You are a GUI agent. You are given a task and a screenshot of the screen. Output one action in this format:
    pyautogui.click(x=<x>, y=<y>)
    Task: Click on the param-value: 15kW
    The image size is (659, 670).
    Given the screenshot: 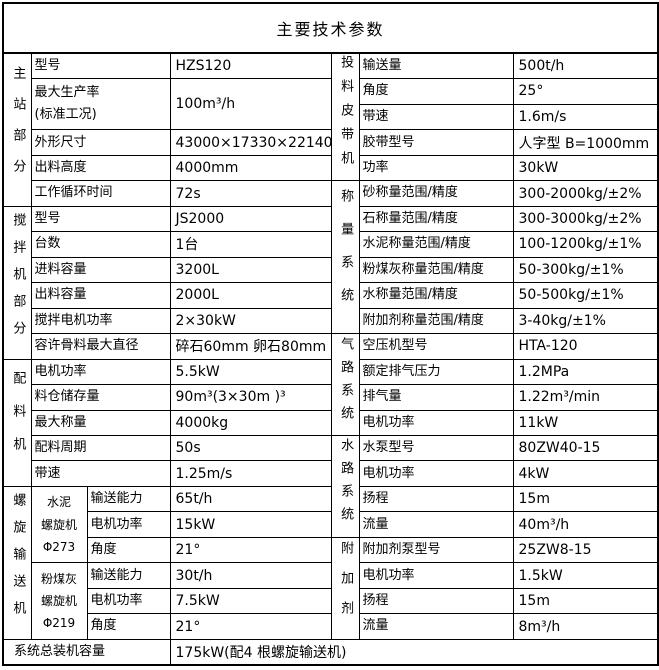 What is the action you would take?
    pyautogui.click(x=250, y=524)
    